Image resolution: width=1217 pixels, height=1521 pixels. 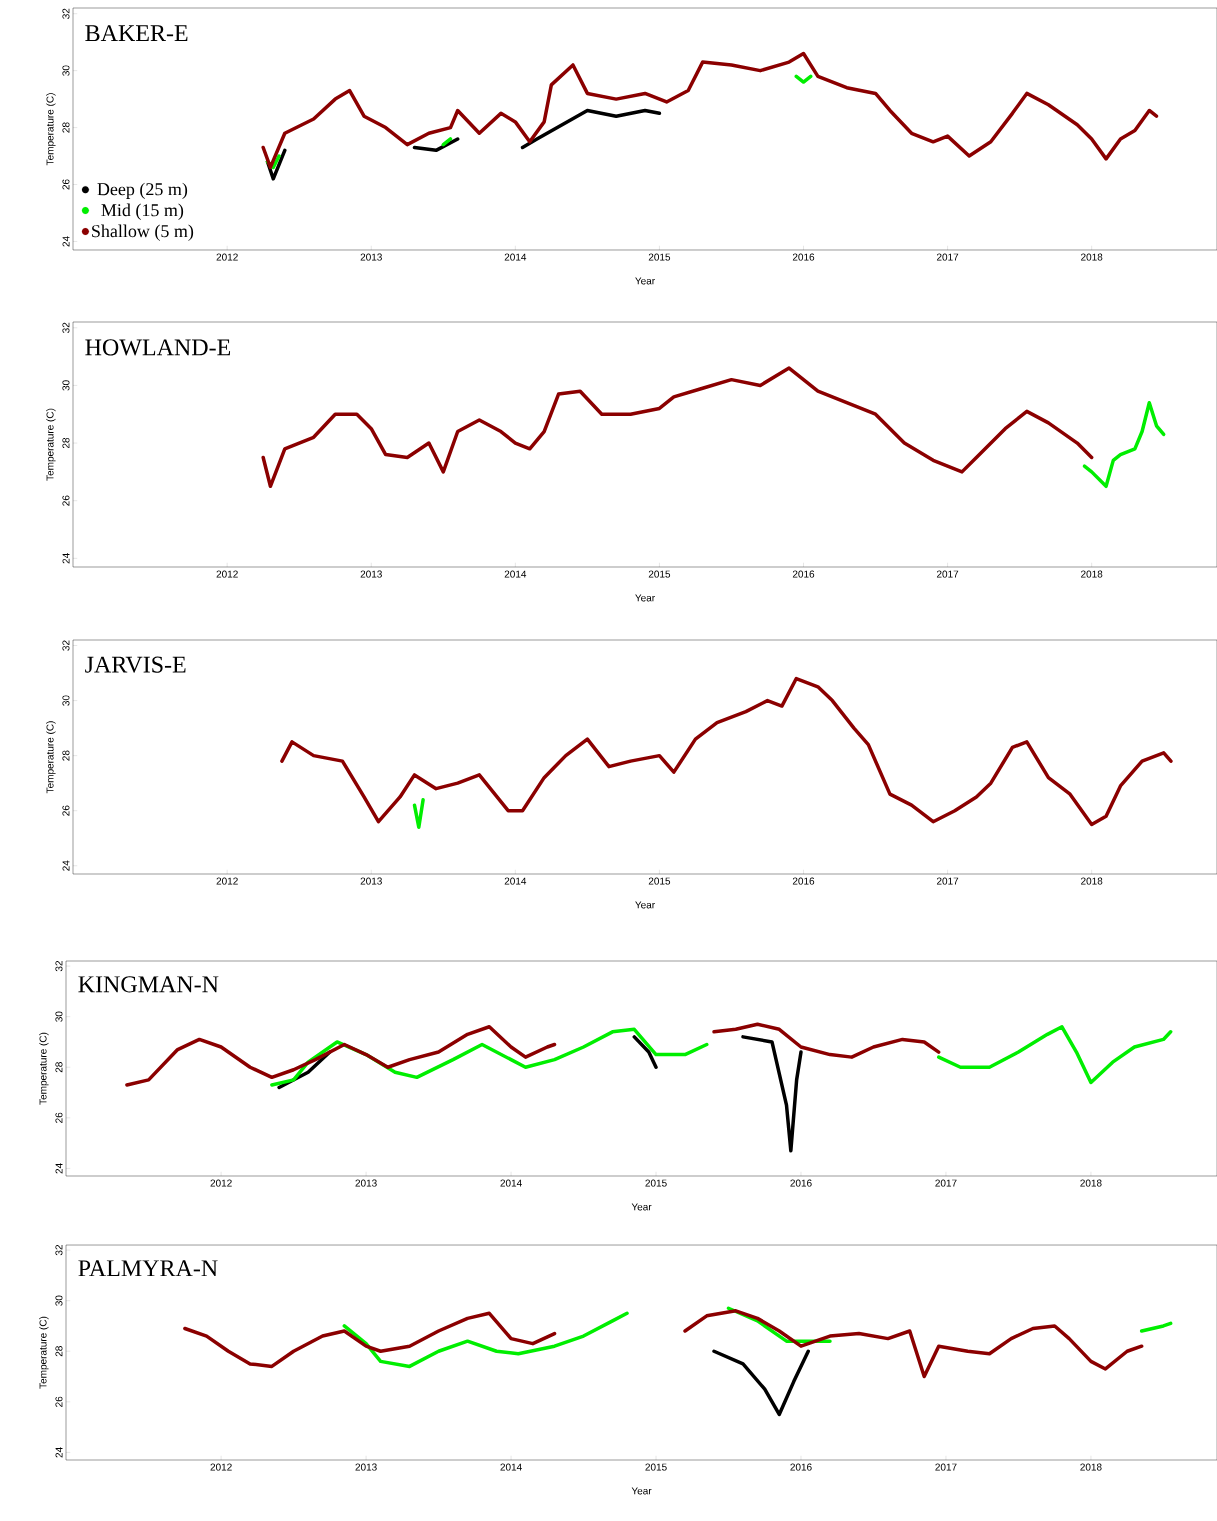 What do you see at coordinates (158, 347) in the screenshot?
I see `text: HOWLAND-E` at bounding box center [158, 347].